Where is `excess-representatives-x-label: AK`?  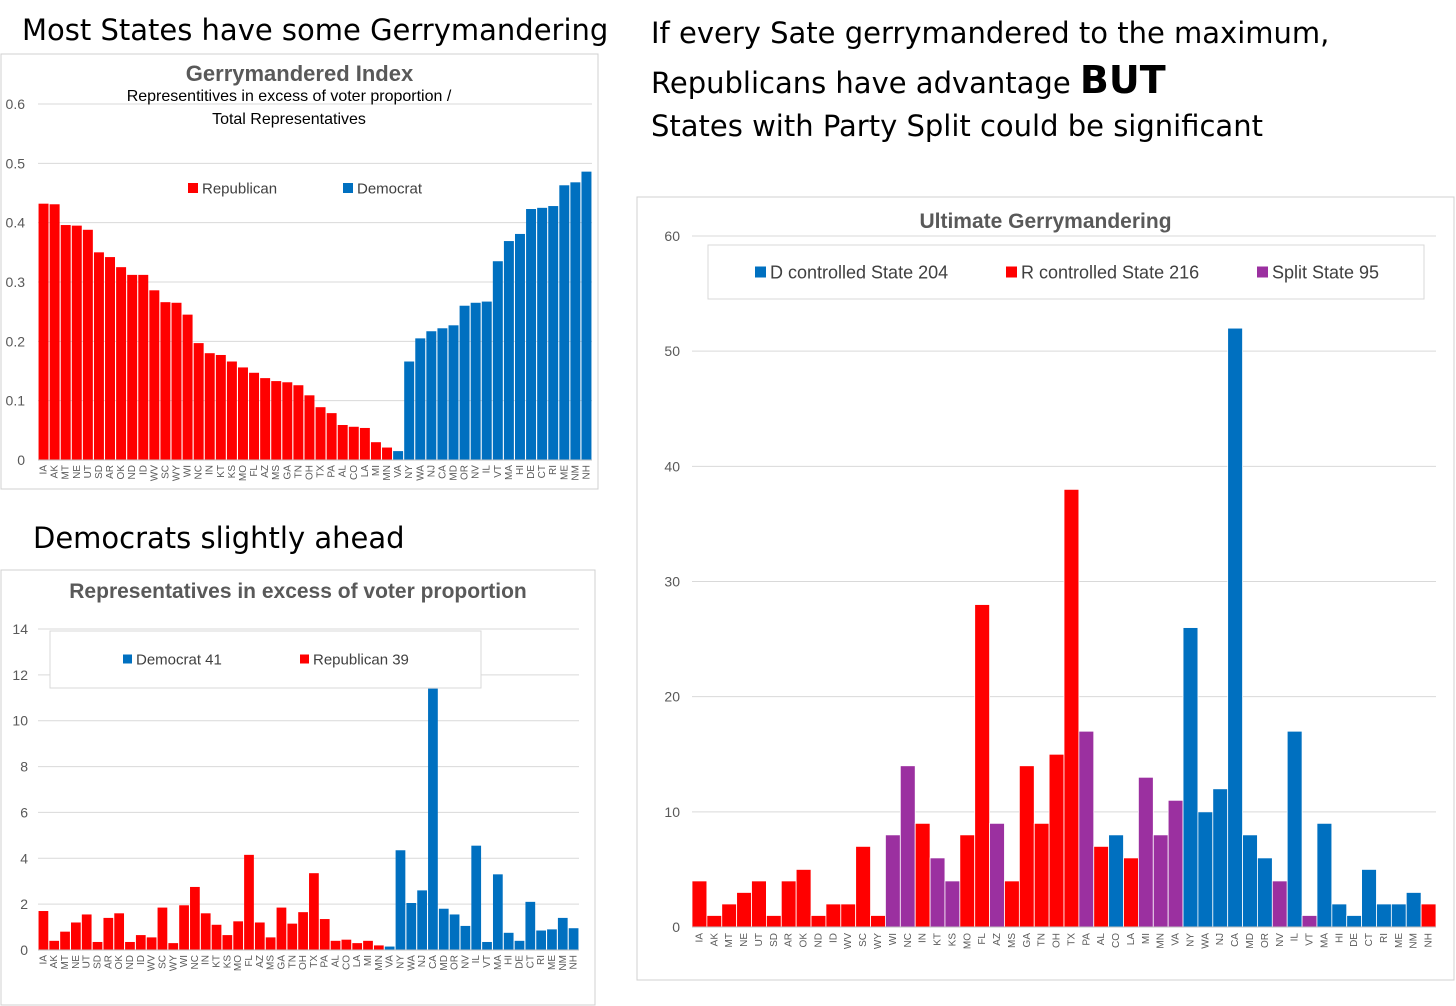
excess-representatives-x-label: AK is located at coordinates (54, 962).